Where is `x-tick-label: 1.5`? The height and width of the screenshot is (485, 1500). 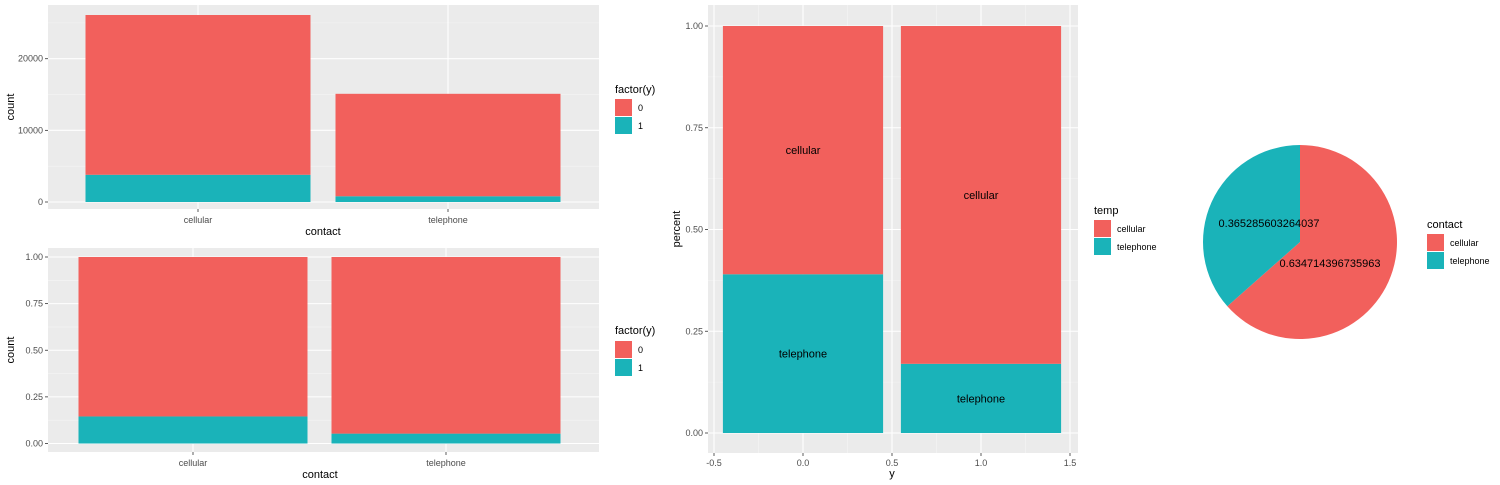 x-tick-label: 1.5 is located at coordinates (1070, 463).